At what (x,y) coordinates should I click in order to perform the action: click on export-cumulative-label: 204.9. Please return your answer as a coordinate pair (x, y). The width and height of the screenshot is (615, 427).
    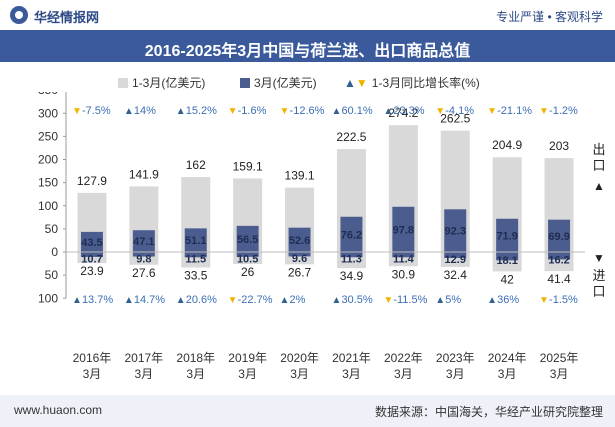
    Looking at the image, I should click on (507, 145).